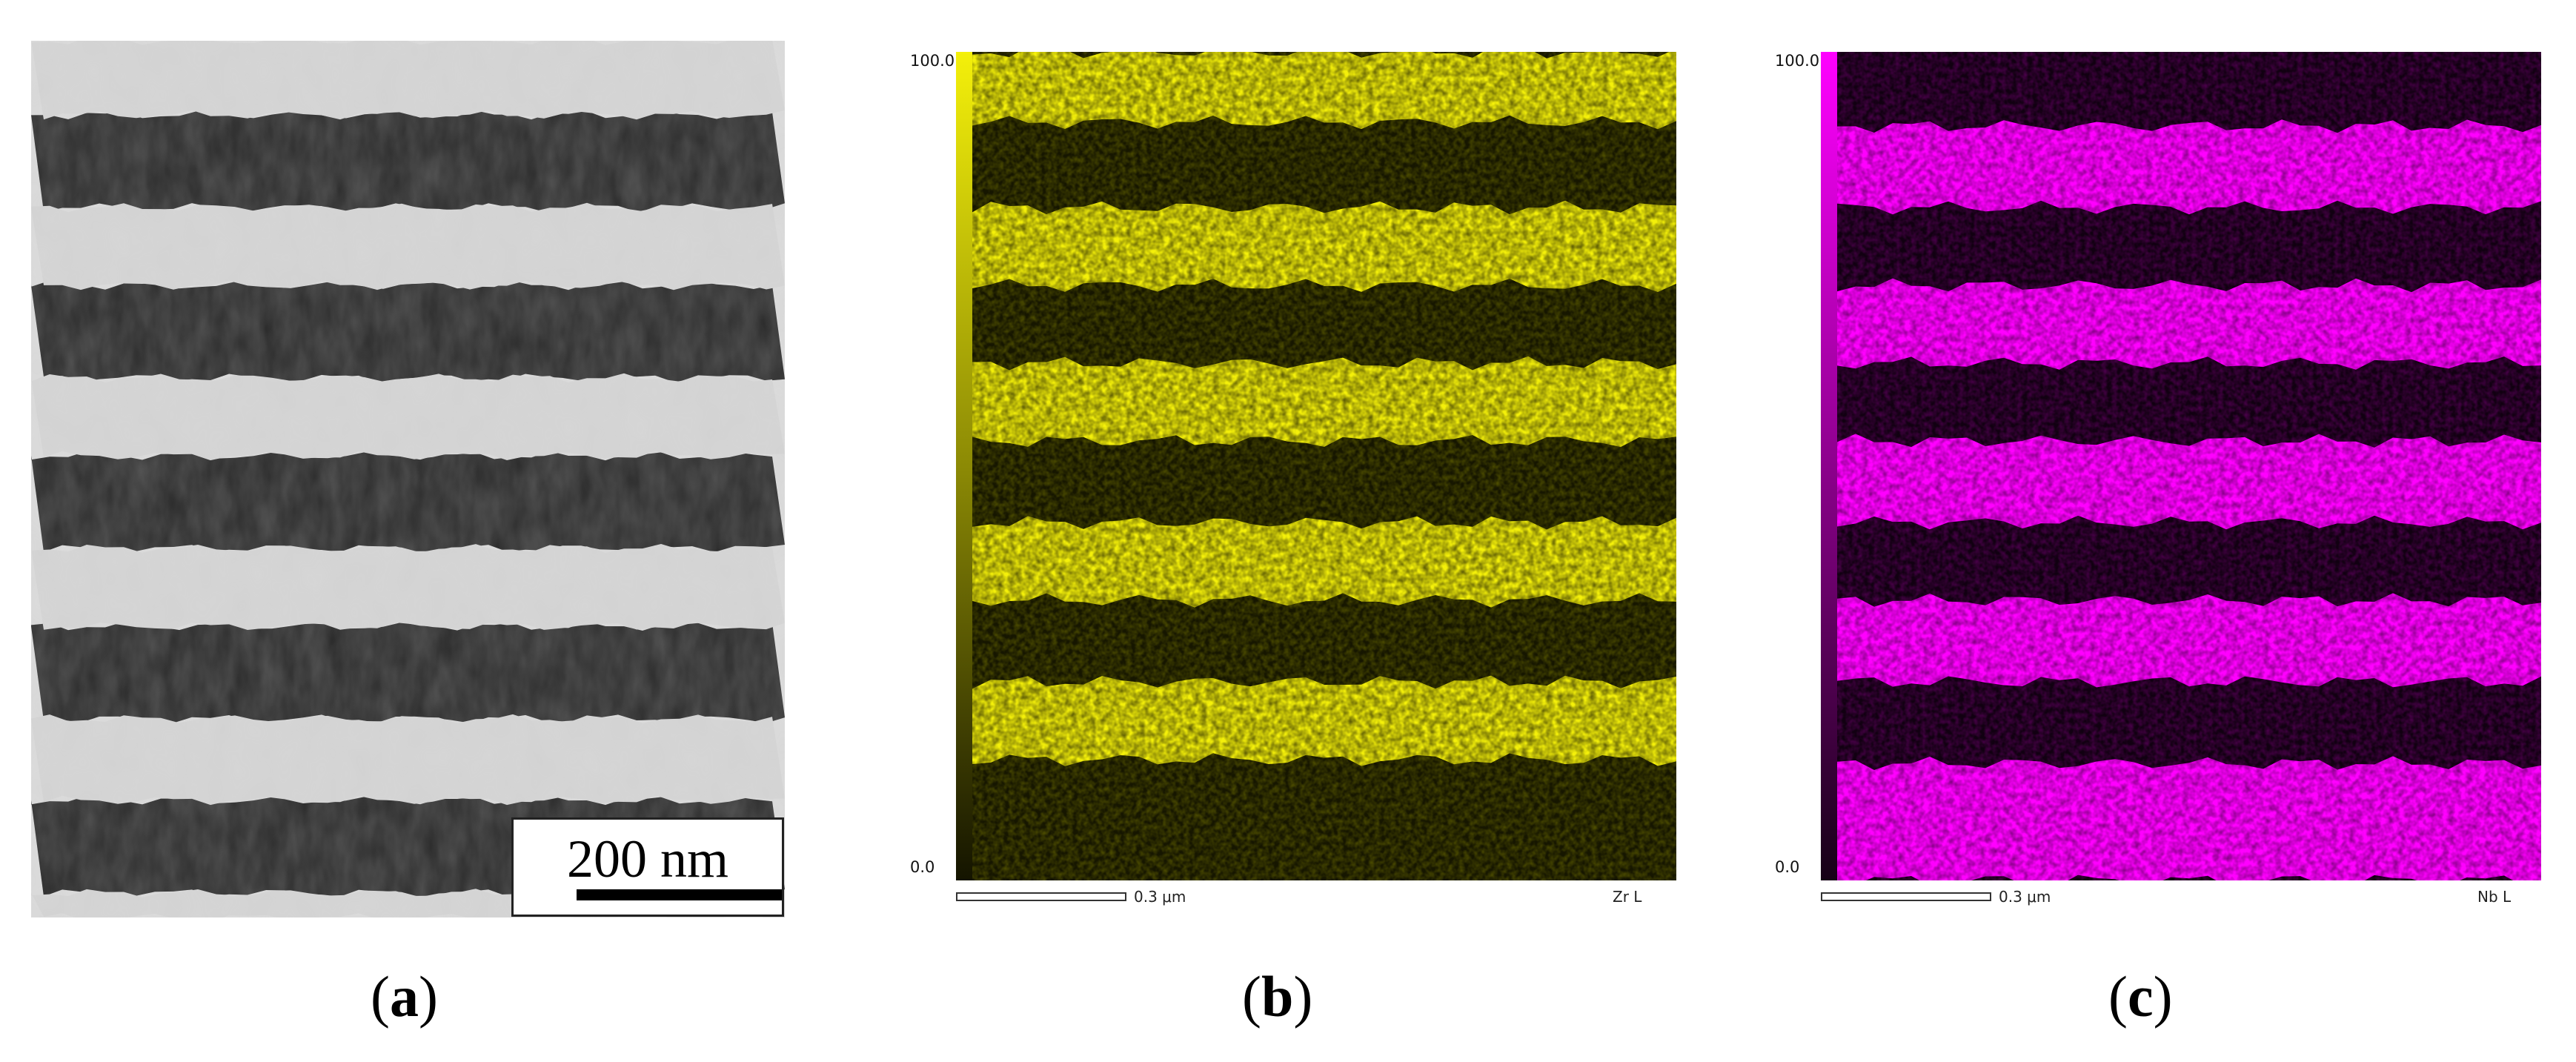  I want to click on caption-c: (c), so click(2140, 996).